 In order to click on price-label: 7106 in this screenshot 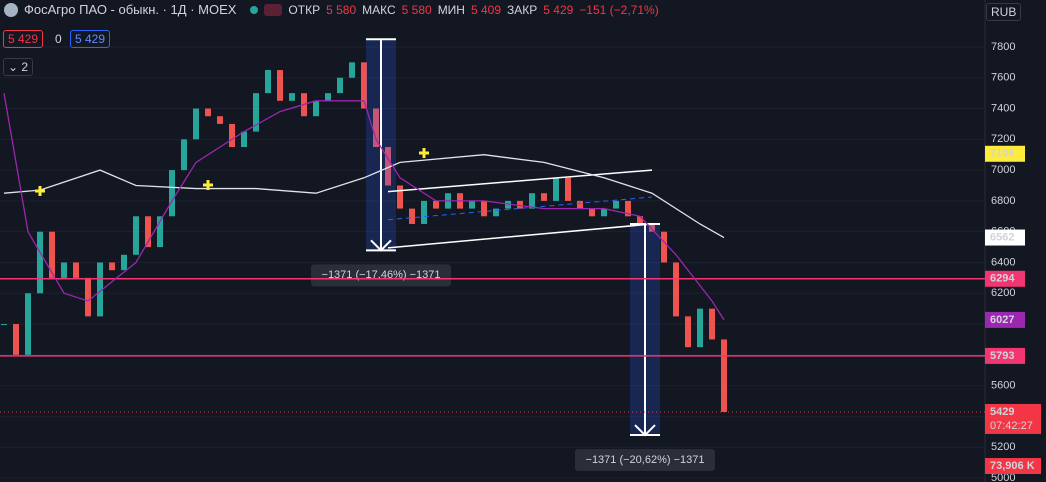, I will do `click(1002, 154)`.